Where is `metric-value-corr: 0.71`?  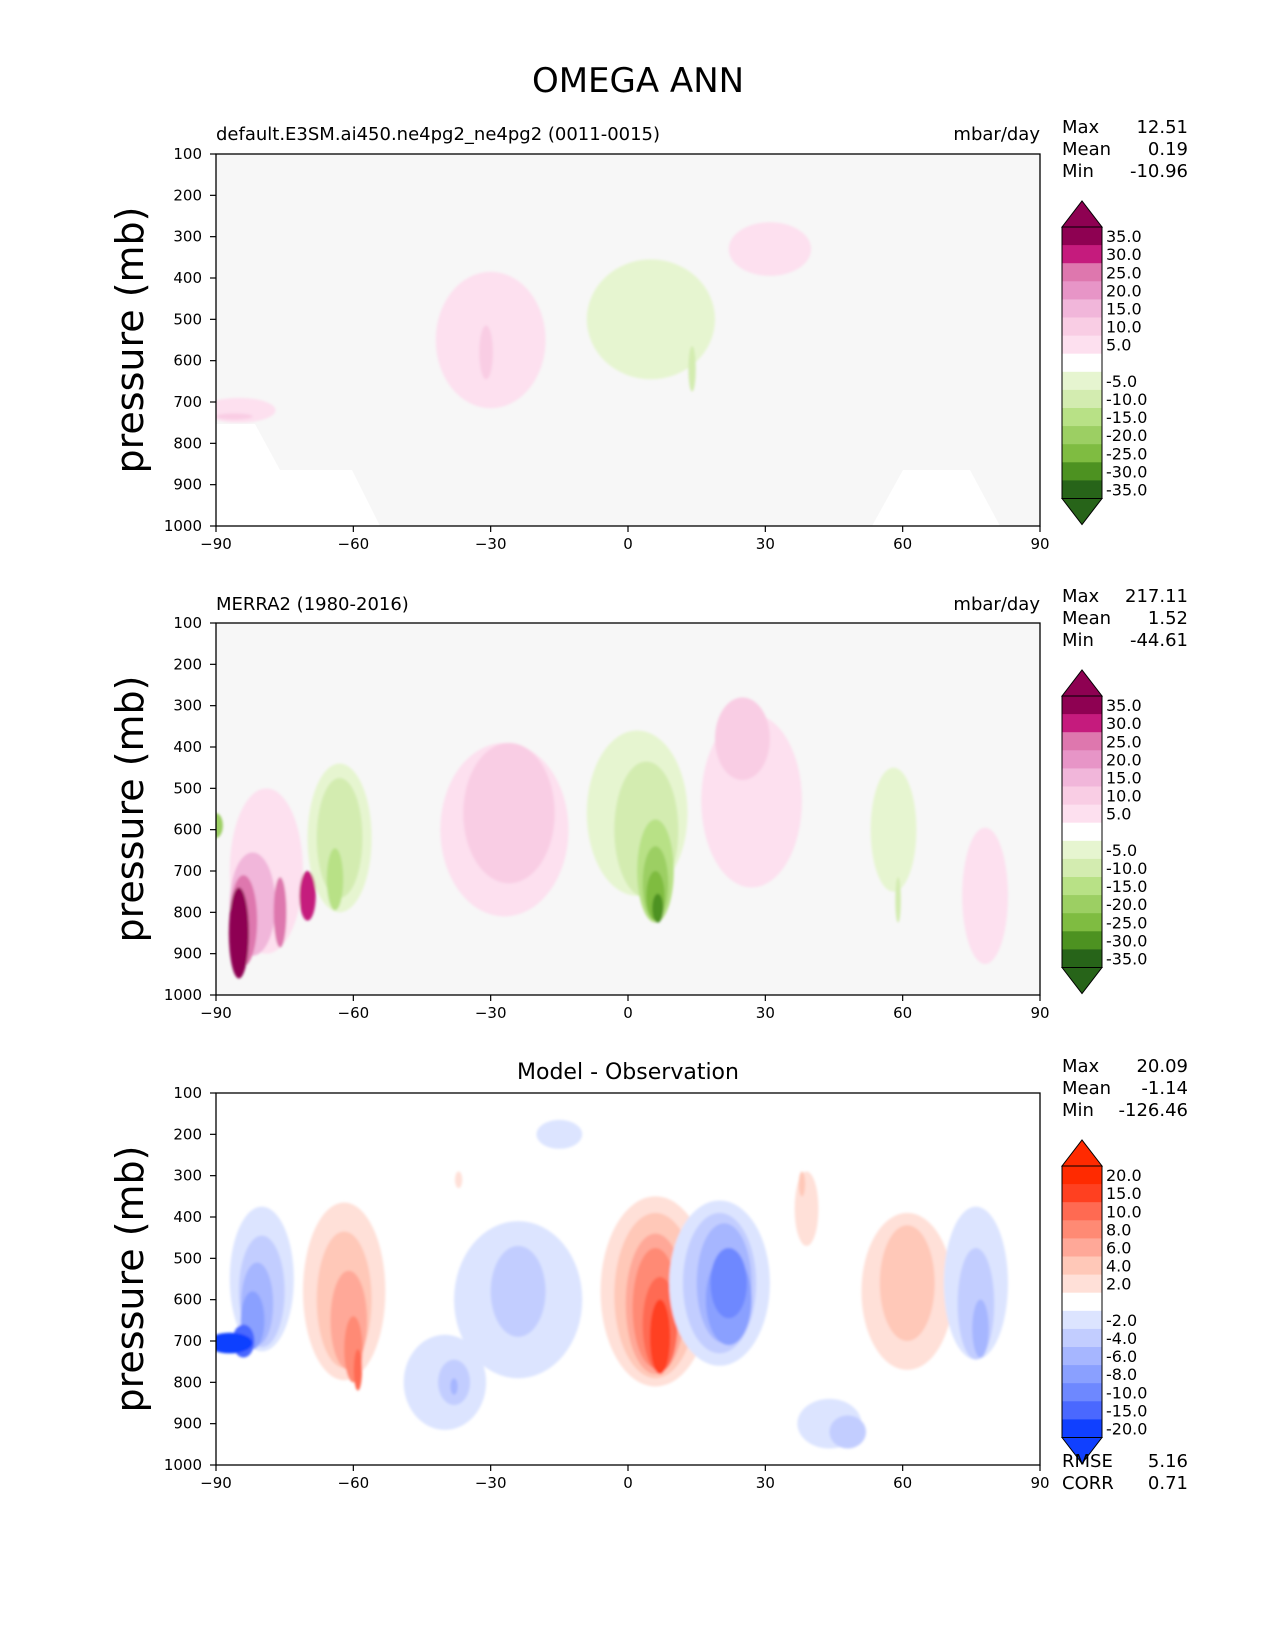
metric-value-corr: 0.71 is located at coordinates (1168, 1483).